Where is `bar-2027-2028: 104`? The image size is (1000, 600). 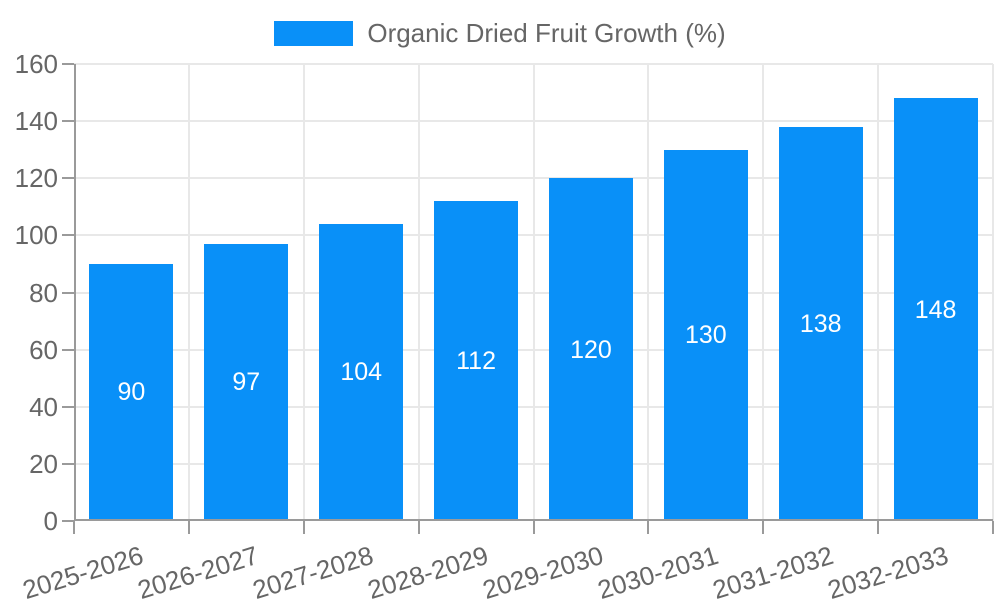 bar-2027-2028: 104 is located at coordinates (361, 372).